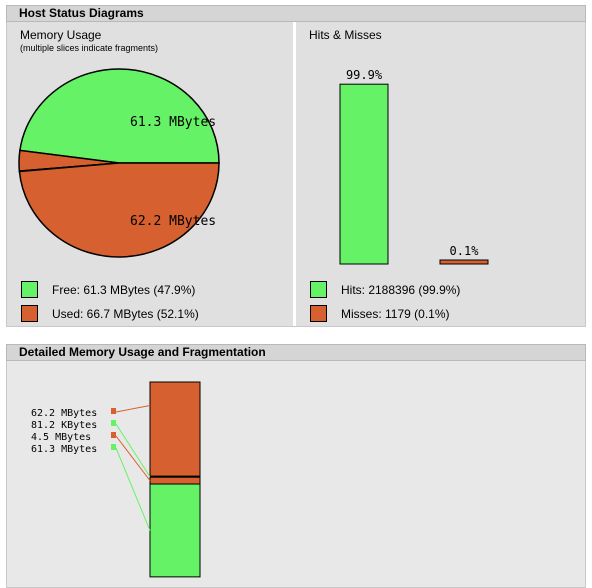 This screenshot has height=588, width=592. I want to click on pie-label-free: 61.3 MBytes, so click(173, 122).